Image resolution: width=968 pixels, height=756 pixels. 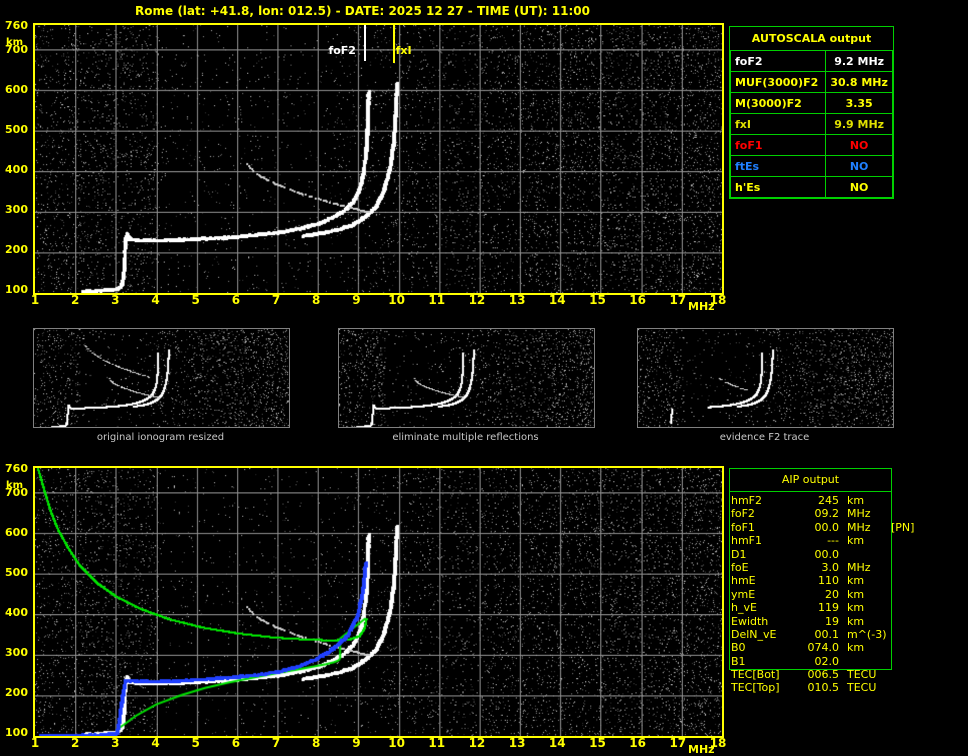 What do you see at coordinates (16, 89) in the screenshot?
I see `y-tick-label: 600` at bounding box center [16, 89].